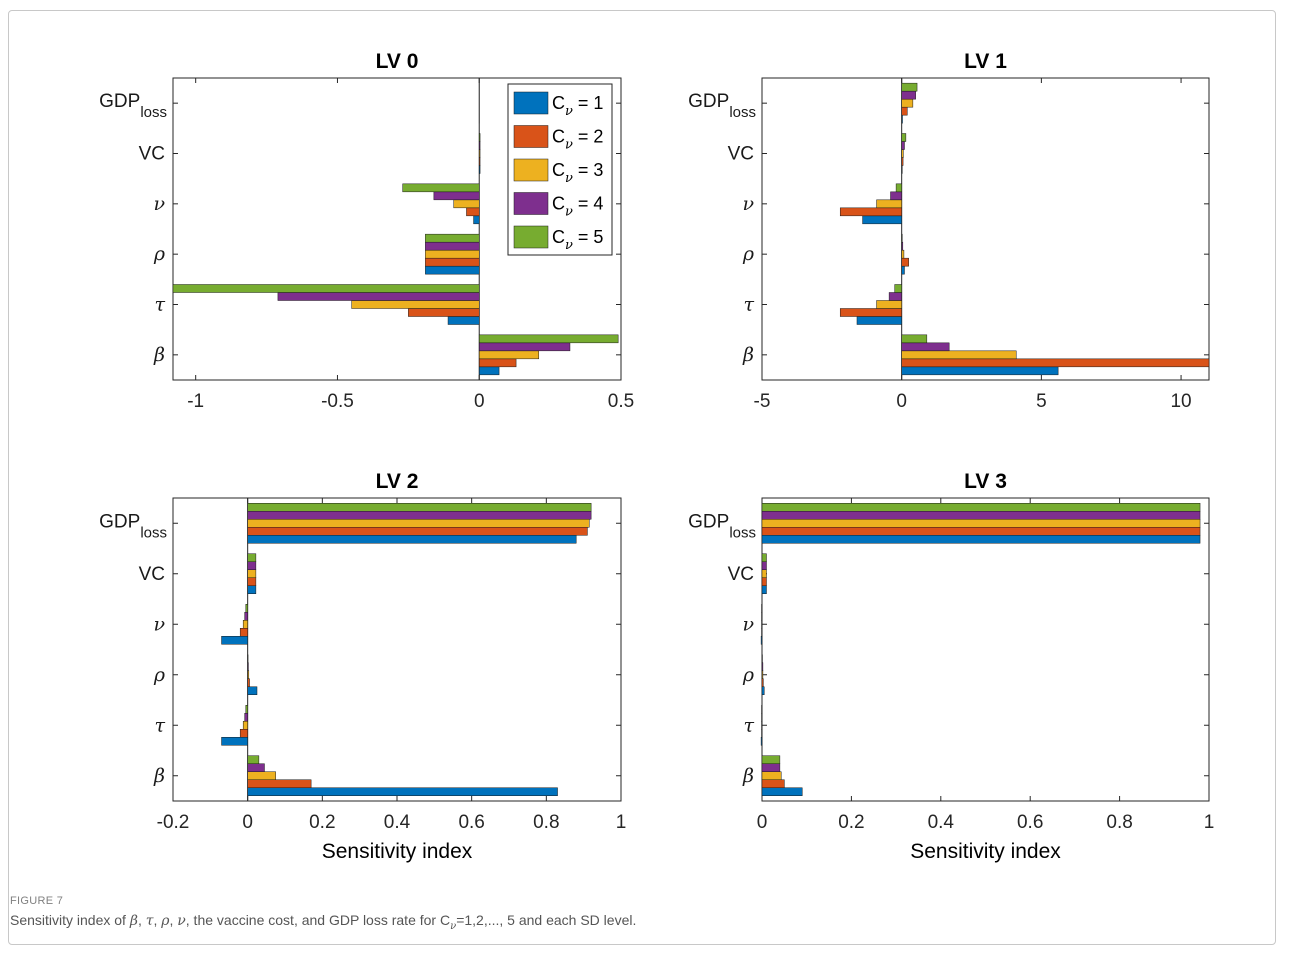 The height and width of the screenshot is (959, 1290). What do you see at coordinates (1209, 822) in the screenshot?
I see `x-tick-label: 1` at bounding box center [1209, 822].